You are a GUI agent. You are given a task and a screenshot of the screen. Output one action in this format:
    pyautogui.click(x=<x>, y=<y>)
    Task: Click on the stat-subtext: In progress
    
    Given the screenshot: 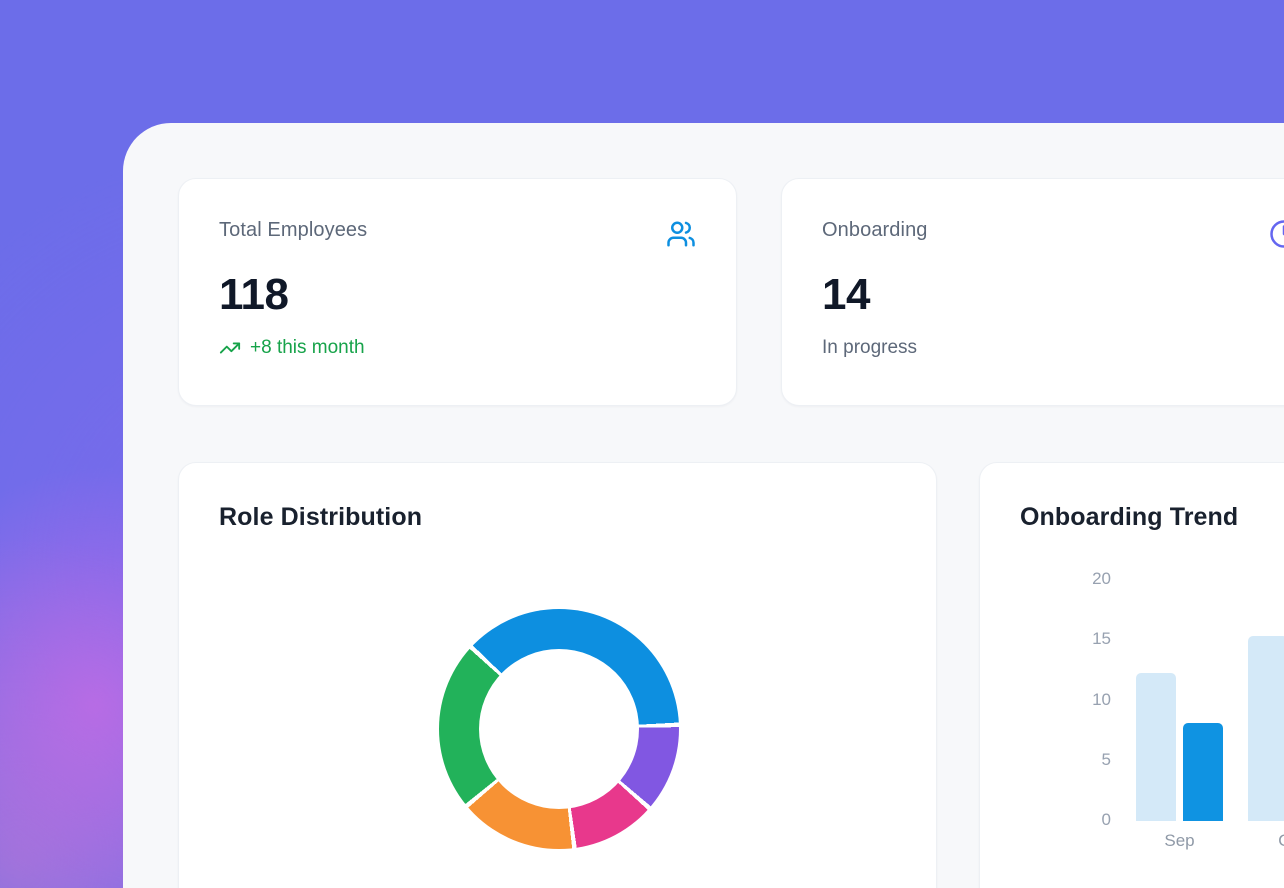 What is the action you would take?
    pyautogui.click(x=1053, y=348)
    